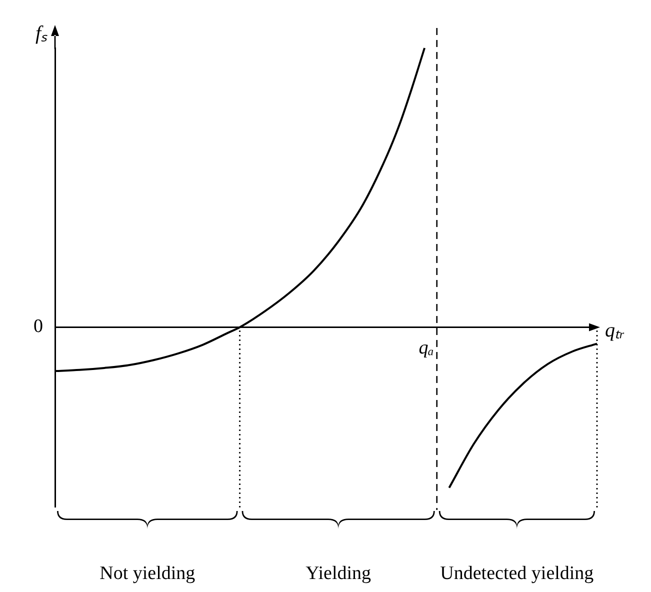  Describe the element at coordinates (517, 574) in the screenshot. I see `text: Undetected yielding` at that location.